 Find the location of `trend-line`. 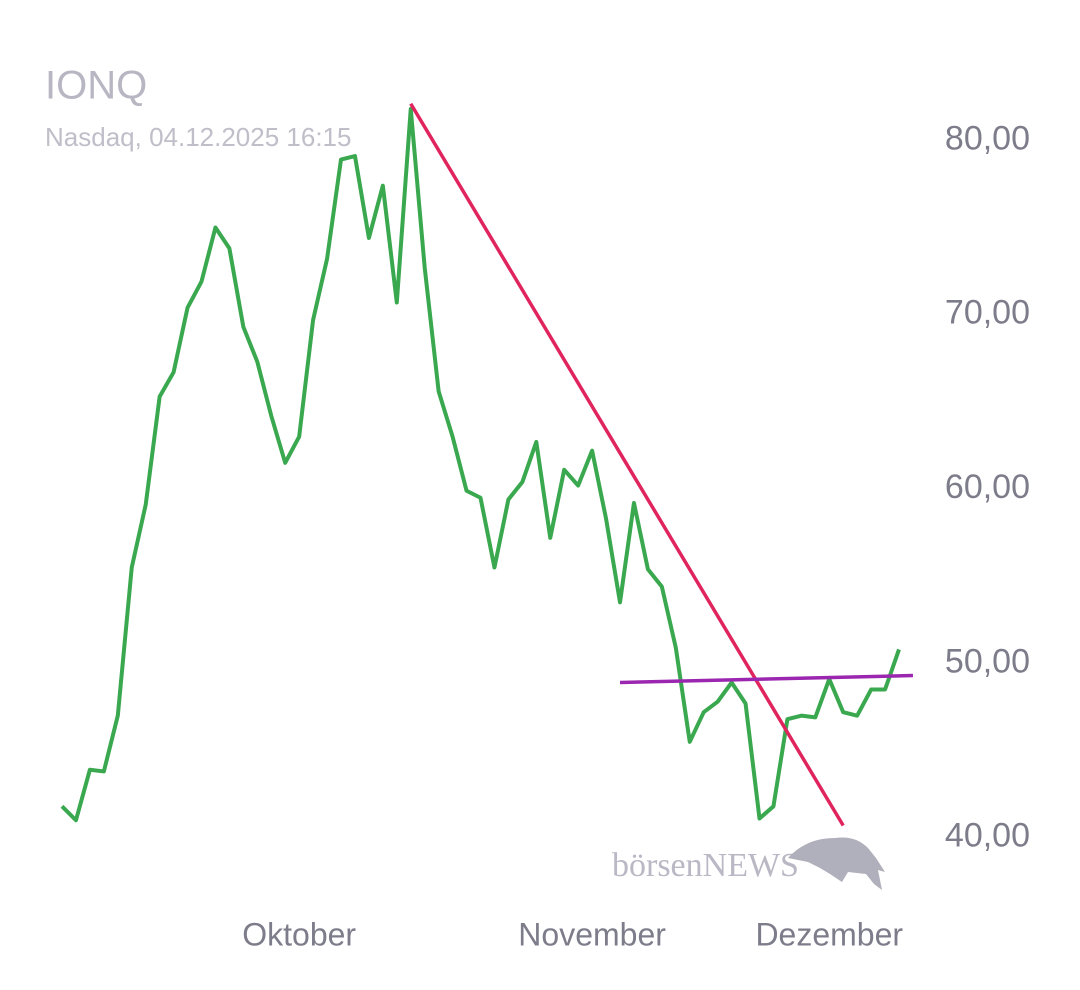

trend-line is located at coordinates (766, 679).